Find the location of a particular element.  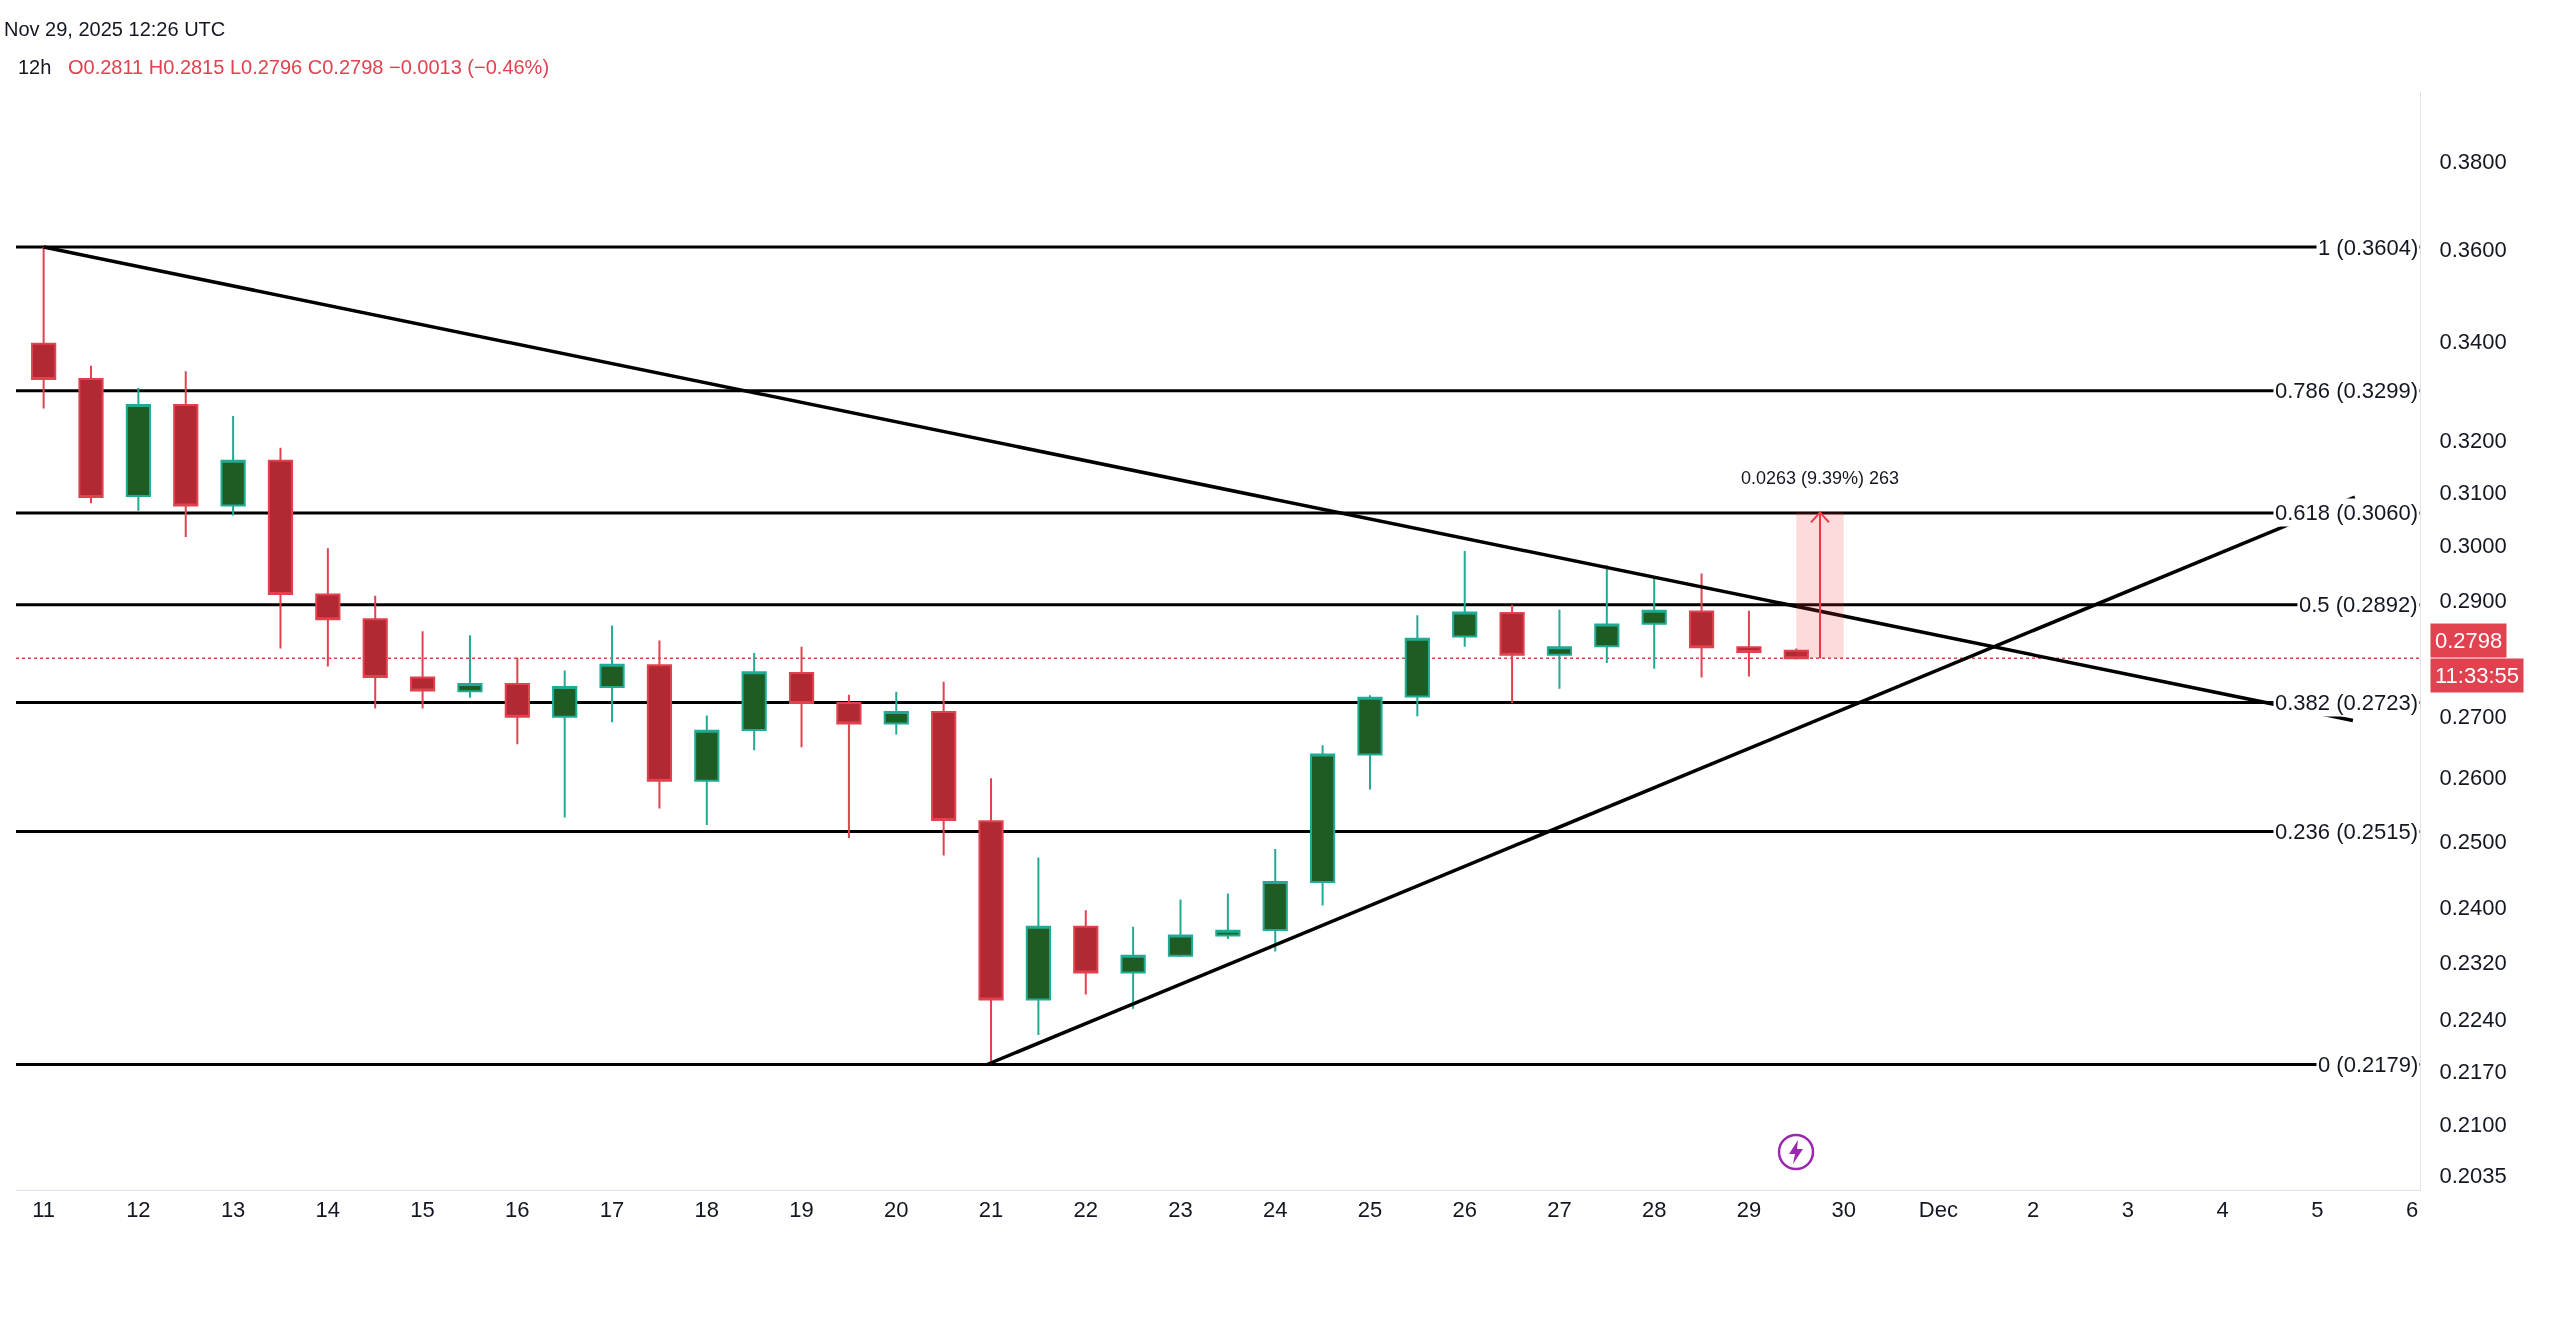

x-tick-label: 17 is located at coordinates (612, 1210).